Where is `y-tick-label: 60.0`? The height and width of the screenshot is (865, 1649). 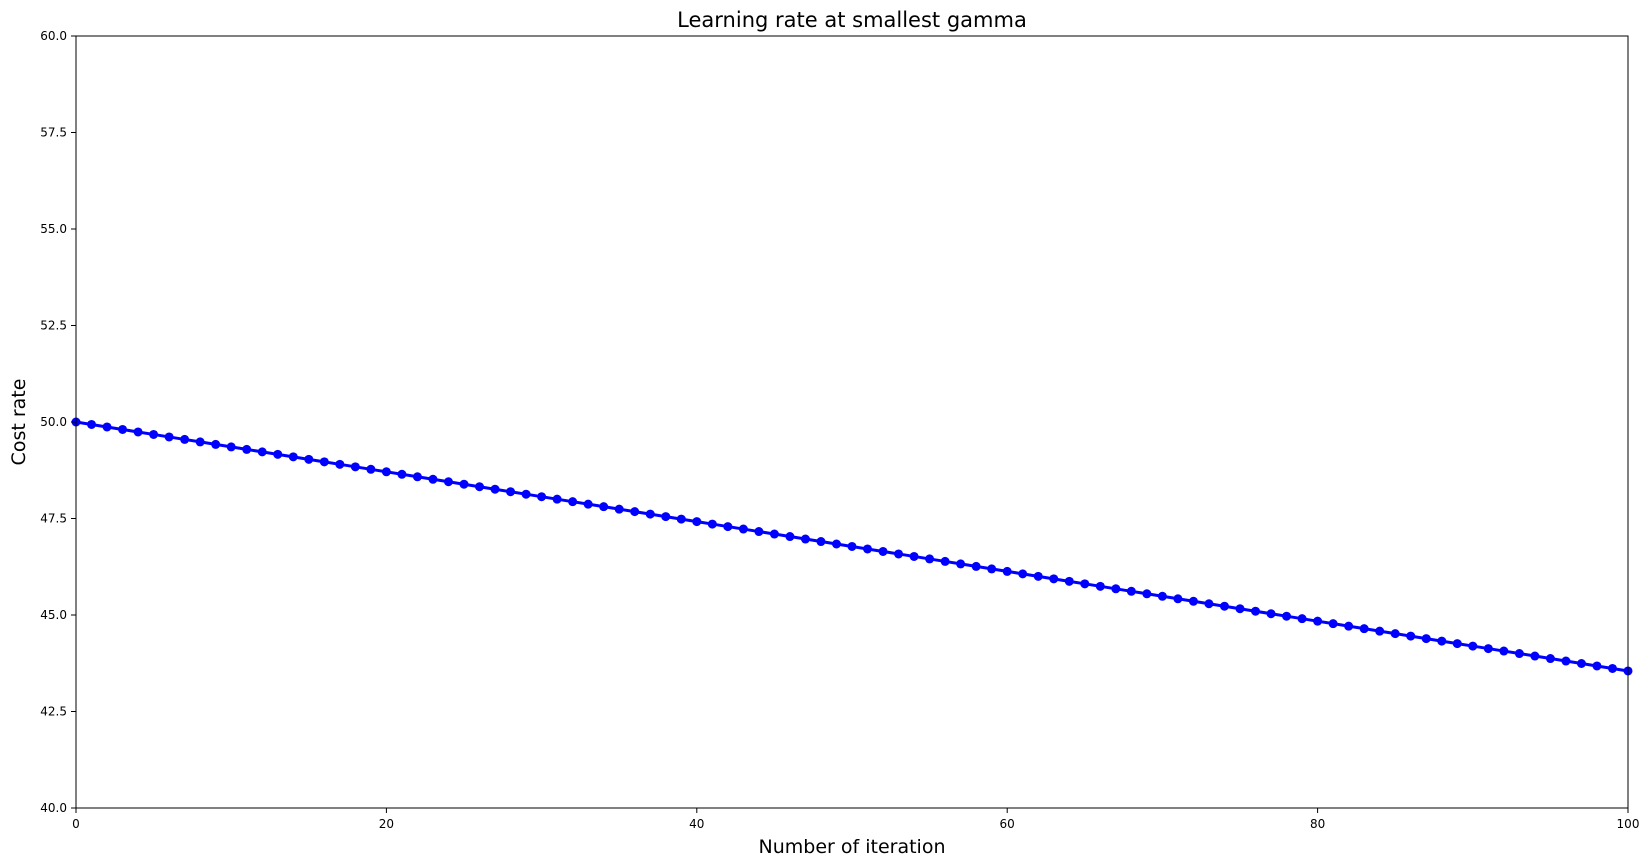
y-tick-label: 60.0 is located at coordinates (53, 36).